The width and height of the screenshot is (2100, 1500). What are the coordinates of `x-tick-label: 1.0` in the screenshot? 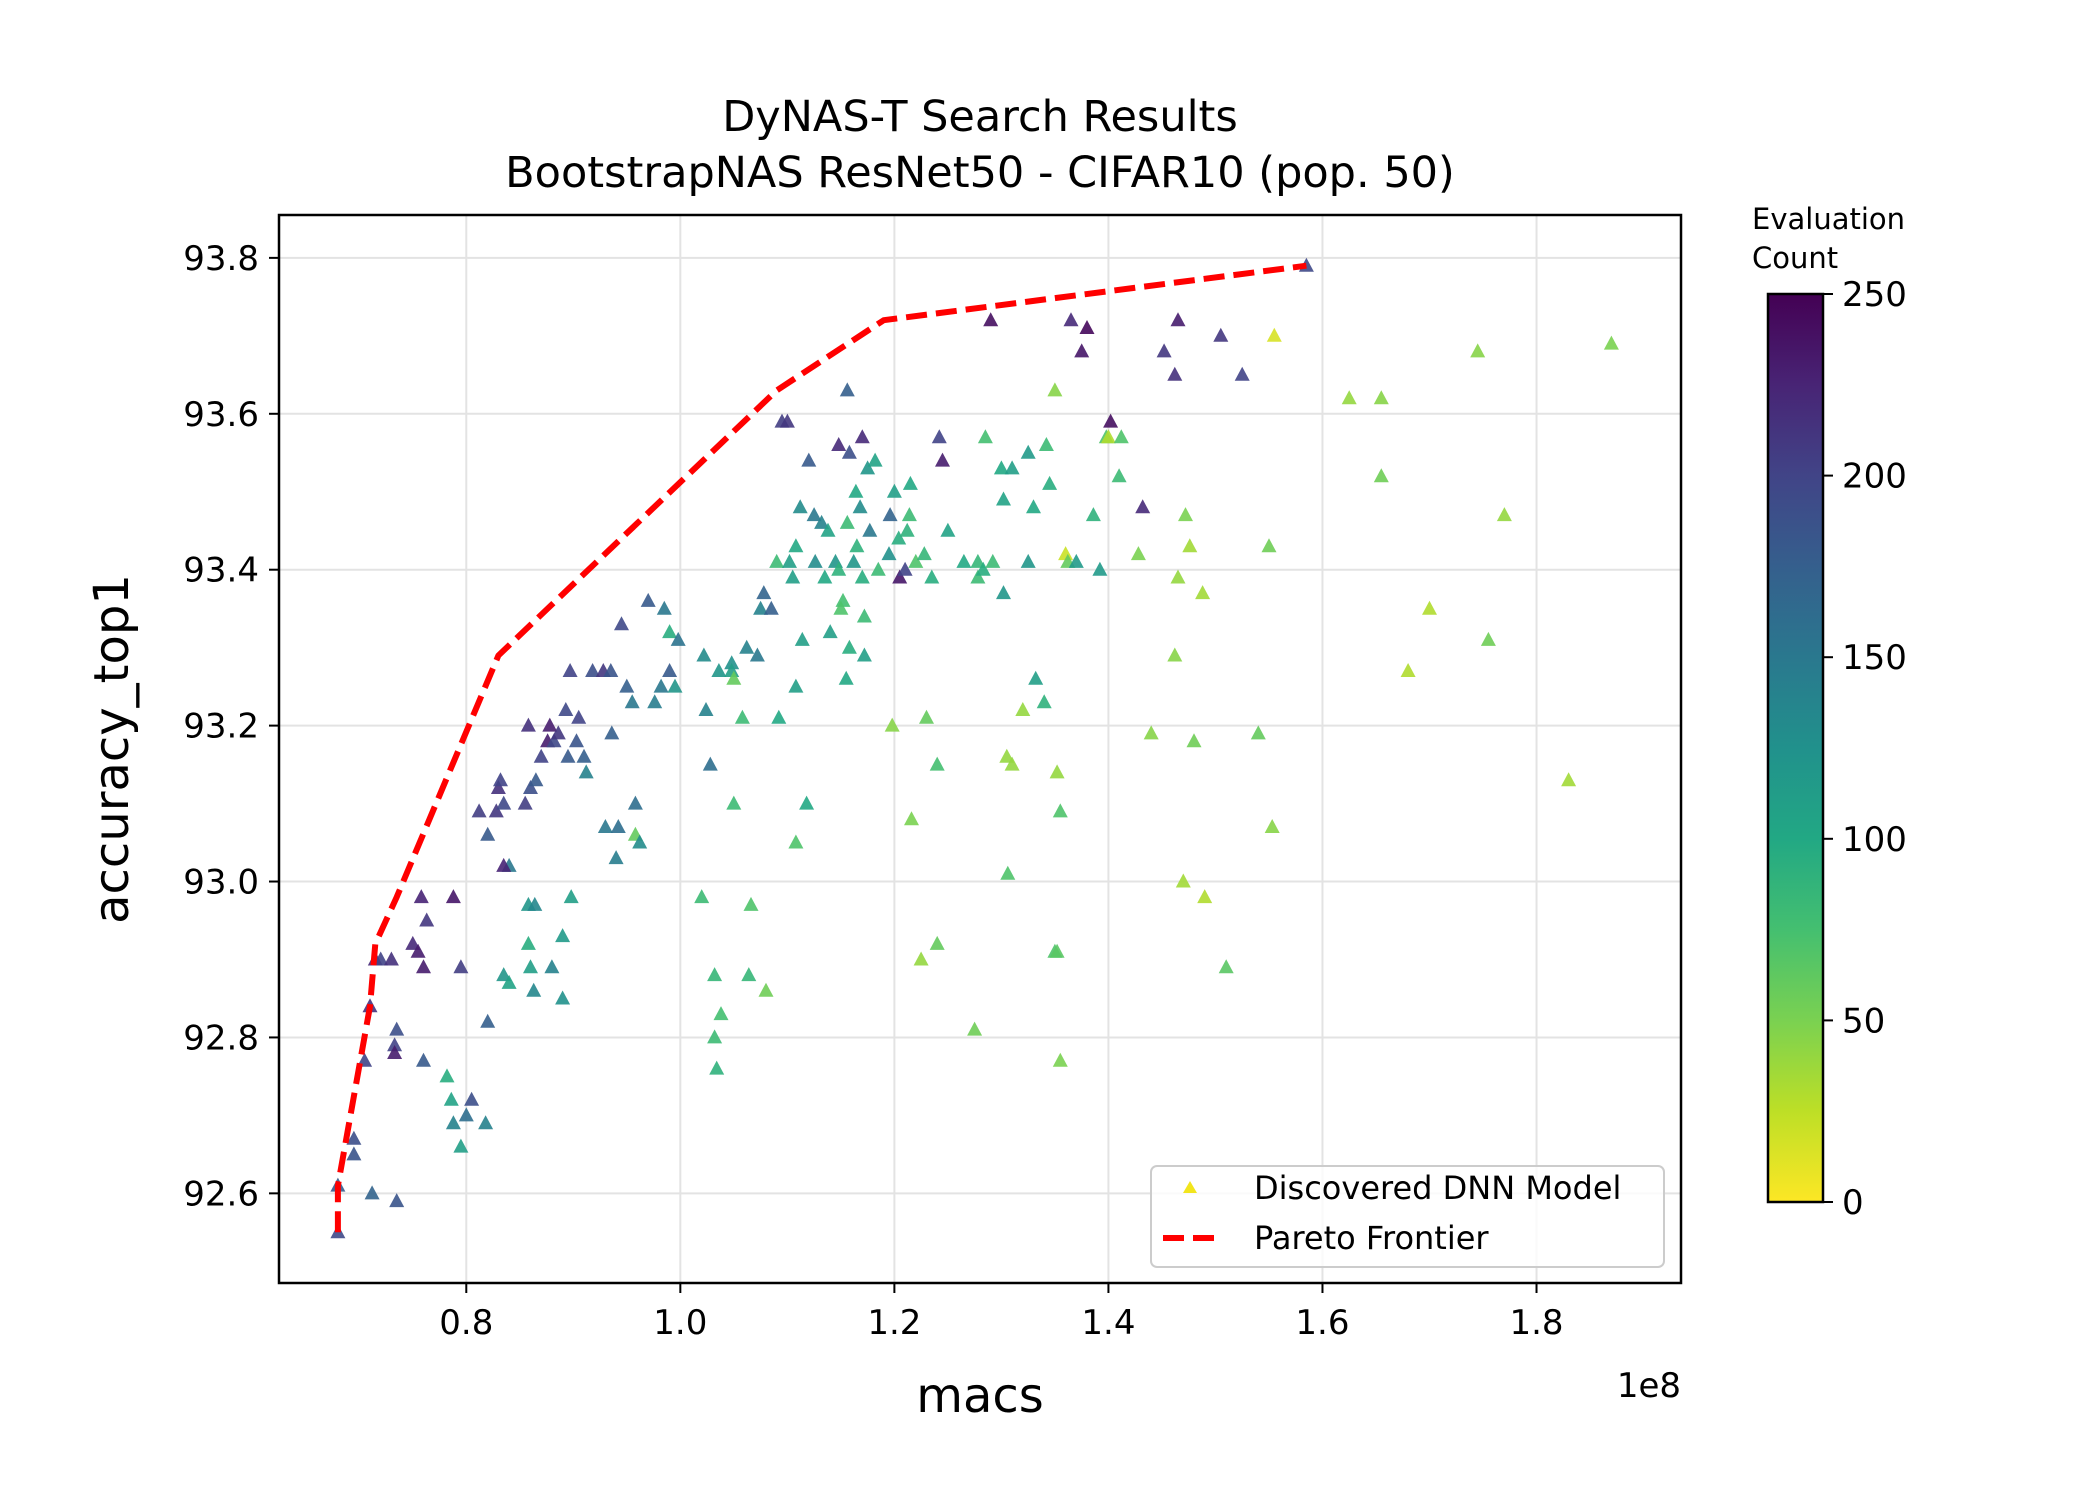 It's located at (680, 1323).